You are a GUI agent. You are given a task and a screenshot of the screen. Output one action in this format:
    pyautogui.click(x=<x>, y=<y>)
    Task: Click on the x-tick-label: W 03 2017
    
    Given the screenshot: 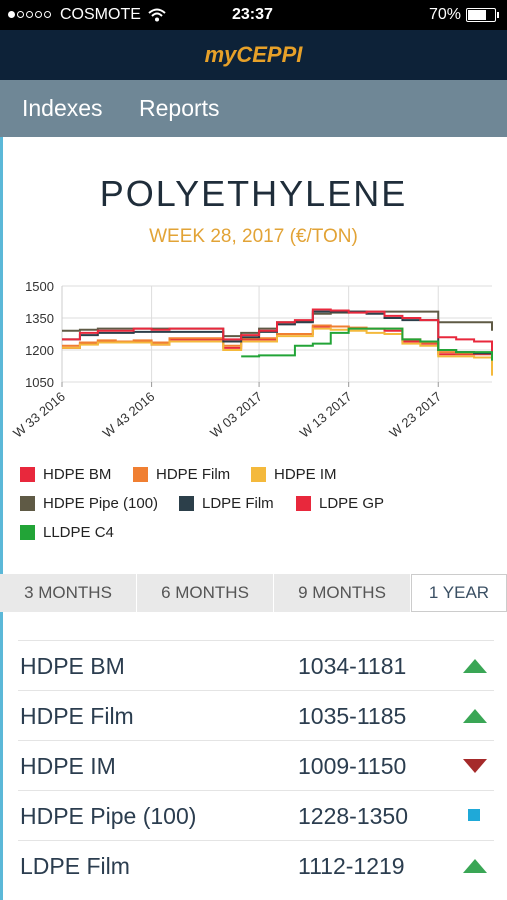 What is the action you would take?
    pyautogui.click(x=236, y=415)
    